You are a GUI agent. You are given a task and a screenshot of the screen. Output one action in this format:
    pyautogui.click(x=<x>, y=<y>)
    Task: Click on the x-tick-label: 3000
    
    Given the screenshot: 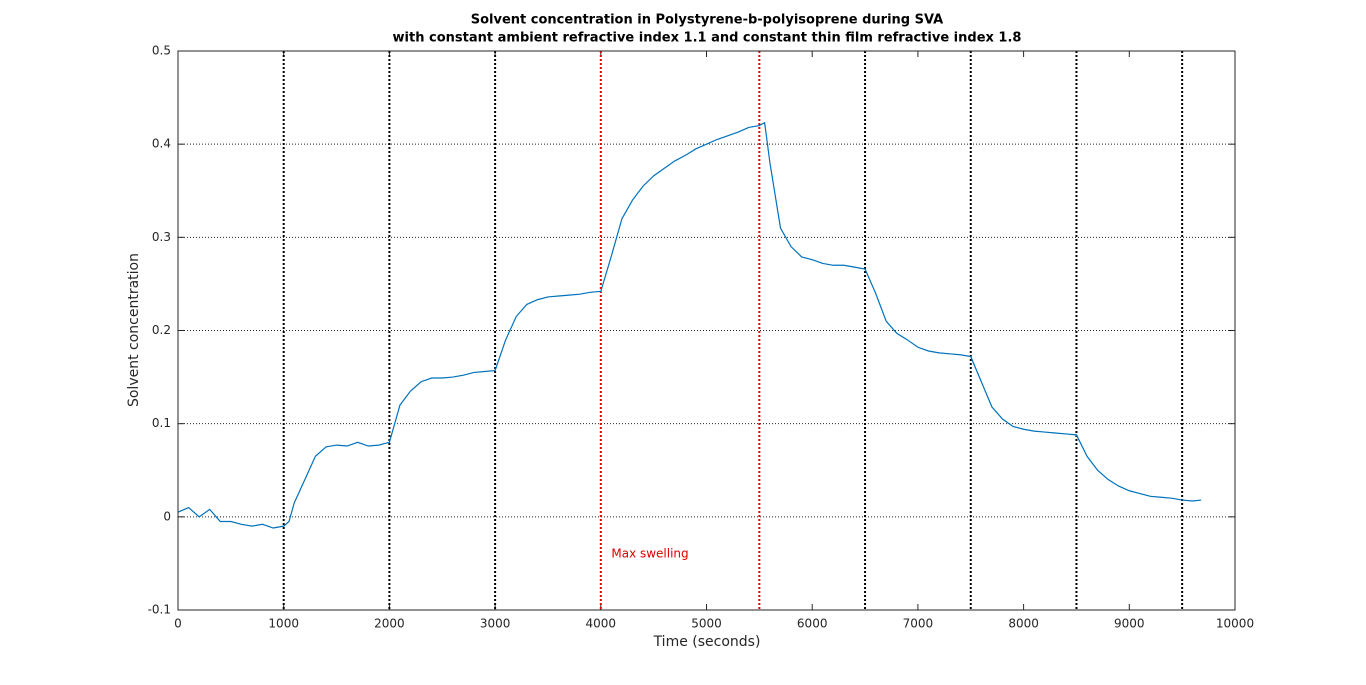 What is the action you would take?
    pyautogui.click(x=495, y=624)
    